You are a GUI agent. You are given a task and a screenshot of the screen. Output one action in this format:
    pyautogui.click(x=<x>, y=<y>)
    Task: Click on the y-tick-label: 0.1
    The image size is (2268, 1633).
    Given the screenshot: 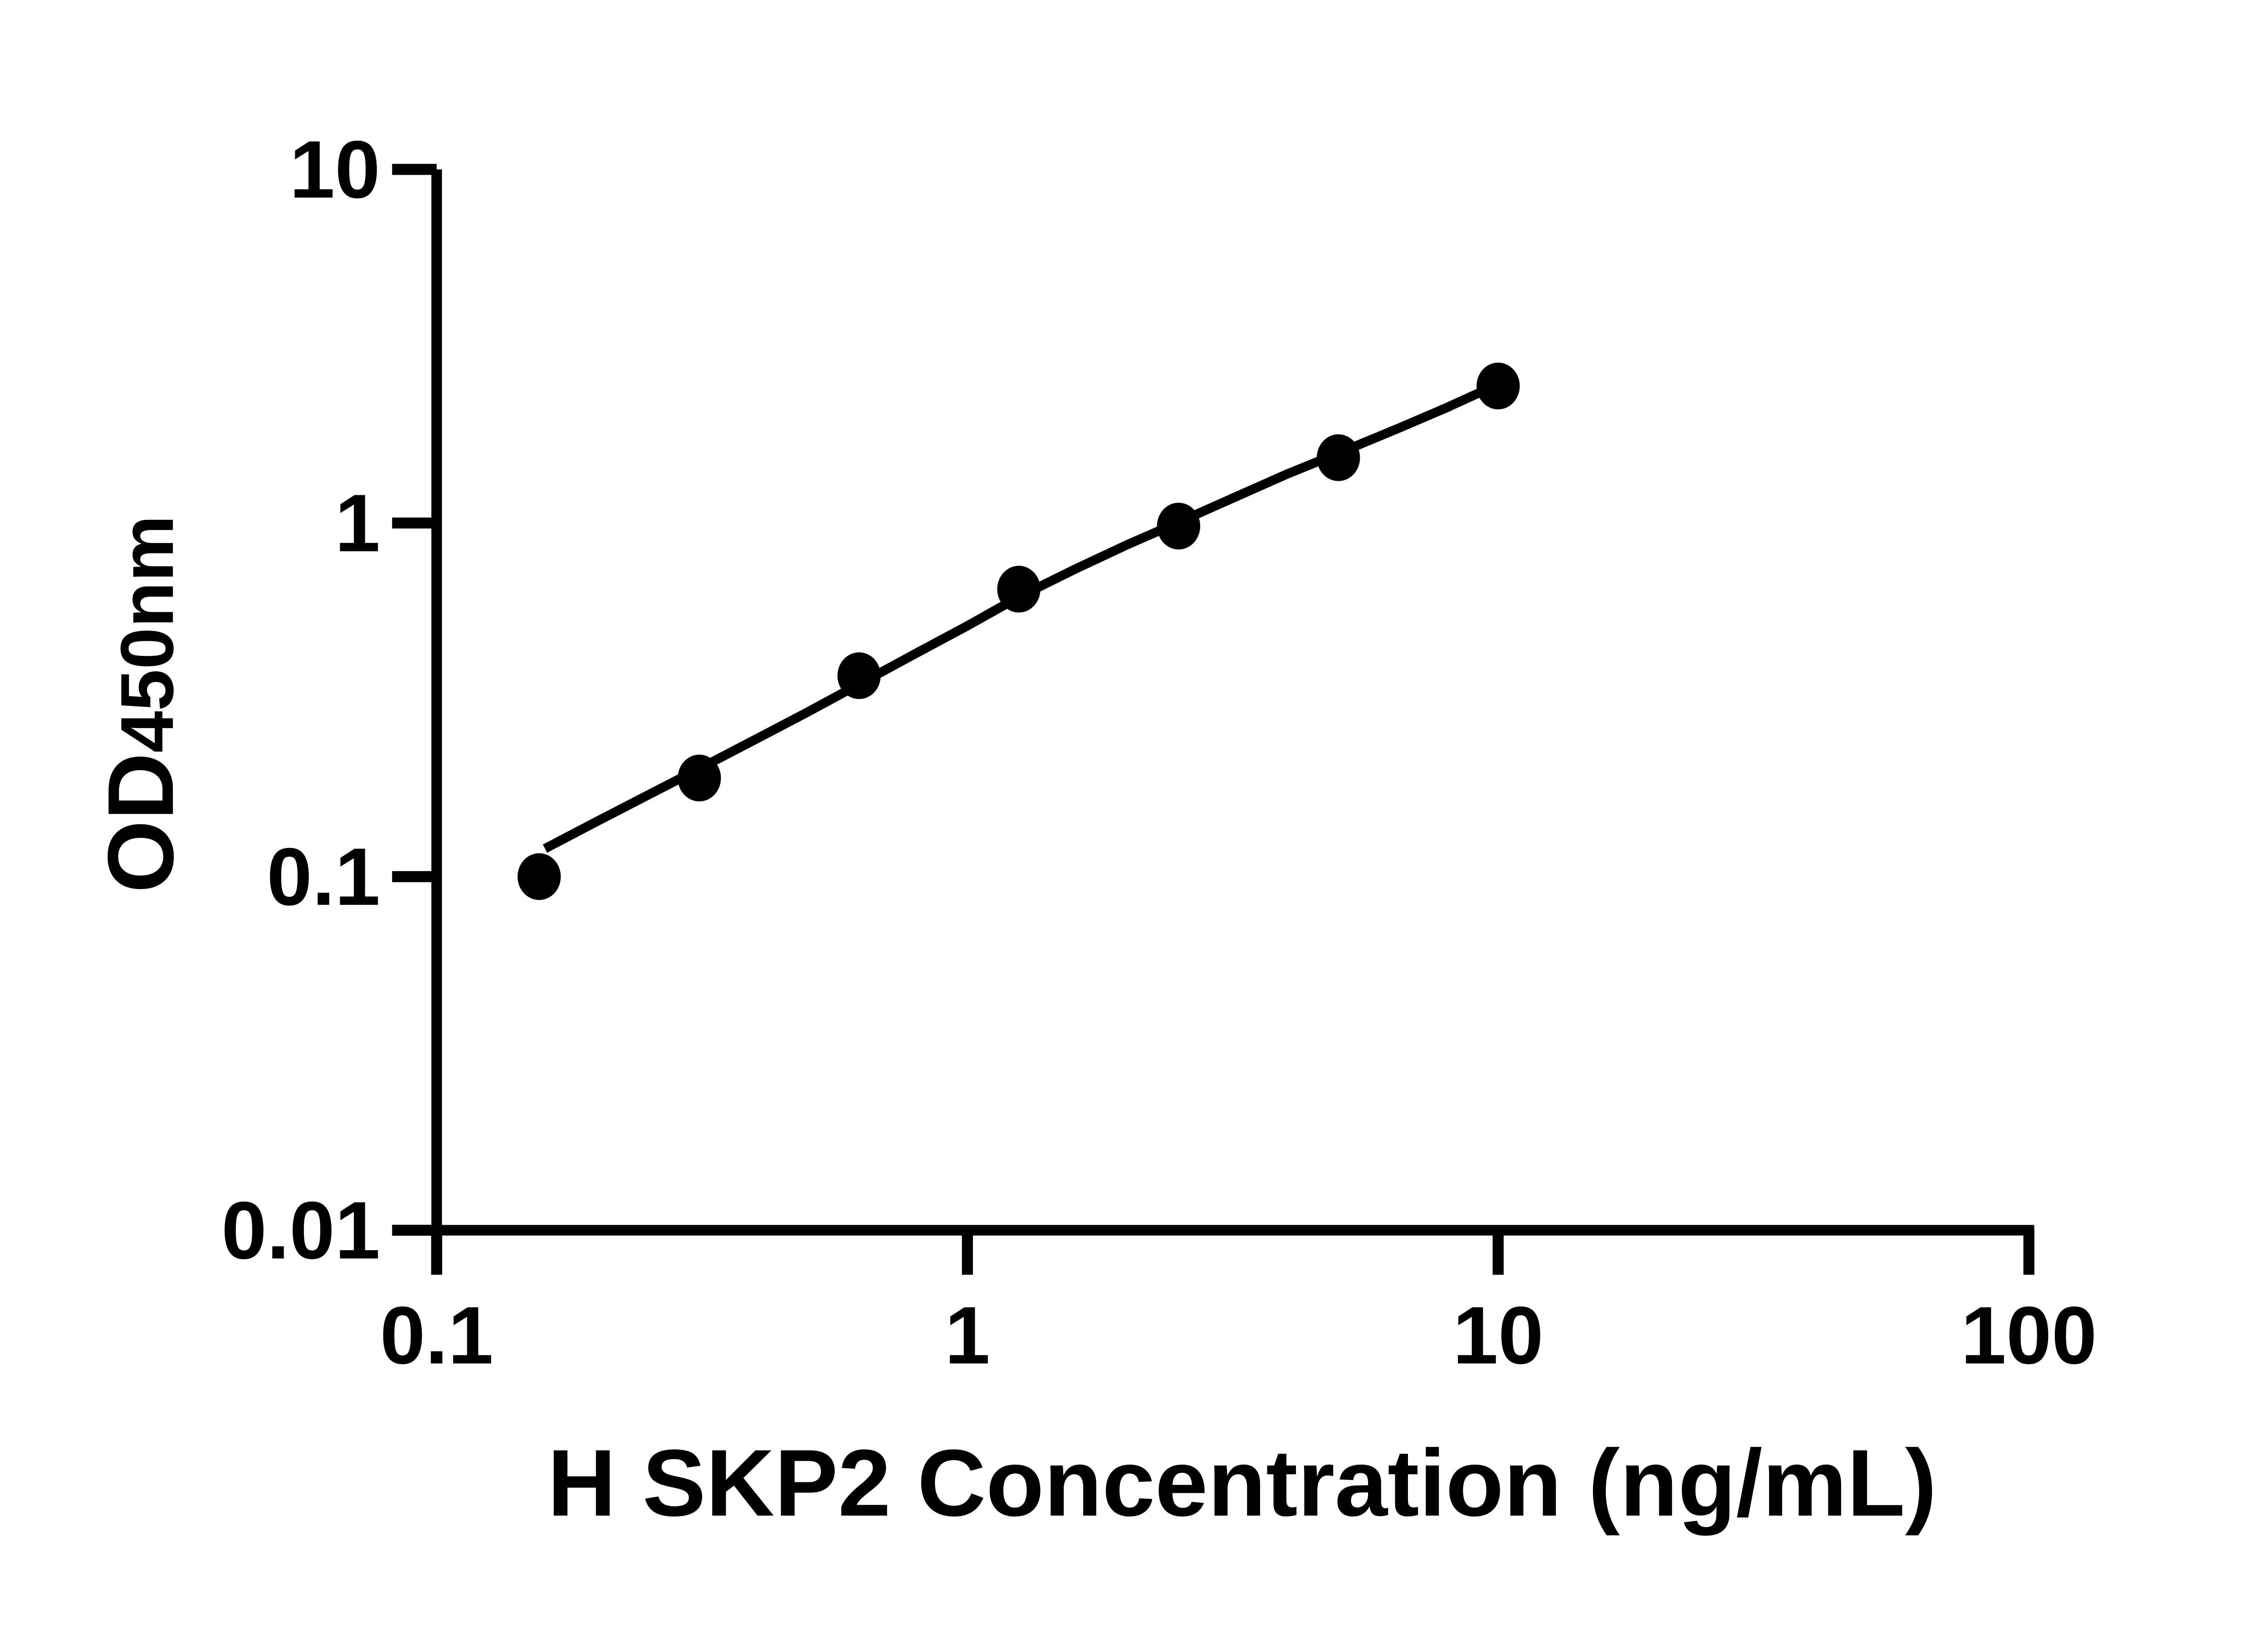 What is the action you would take?
    pyautogui.click(x=324, y=877)
    